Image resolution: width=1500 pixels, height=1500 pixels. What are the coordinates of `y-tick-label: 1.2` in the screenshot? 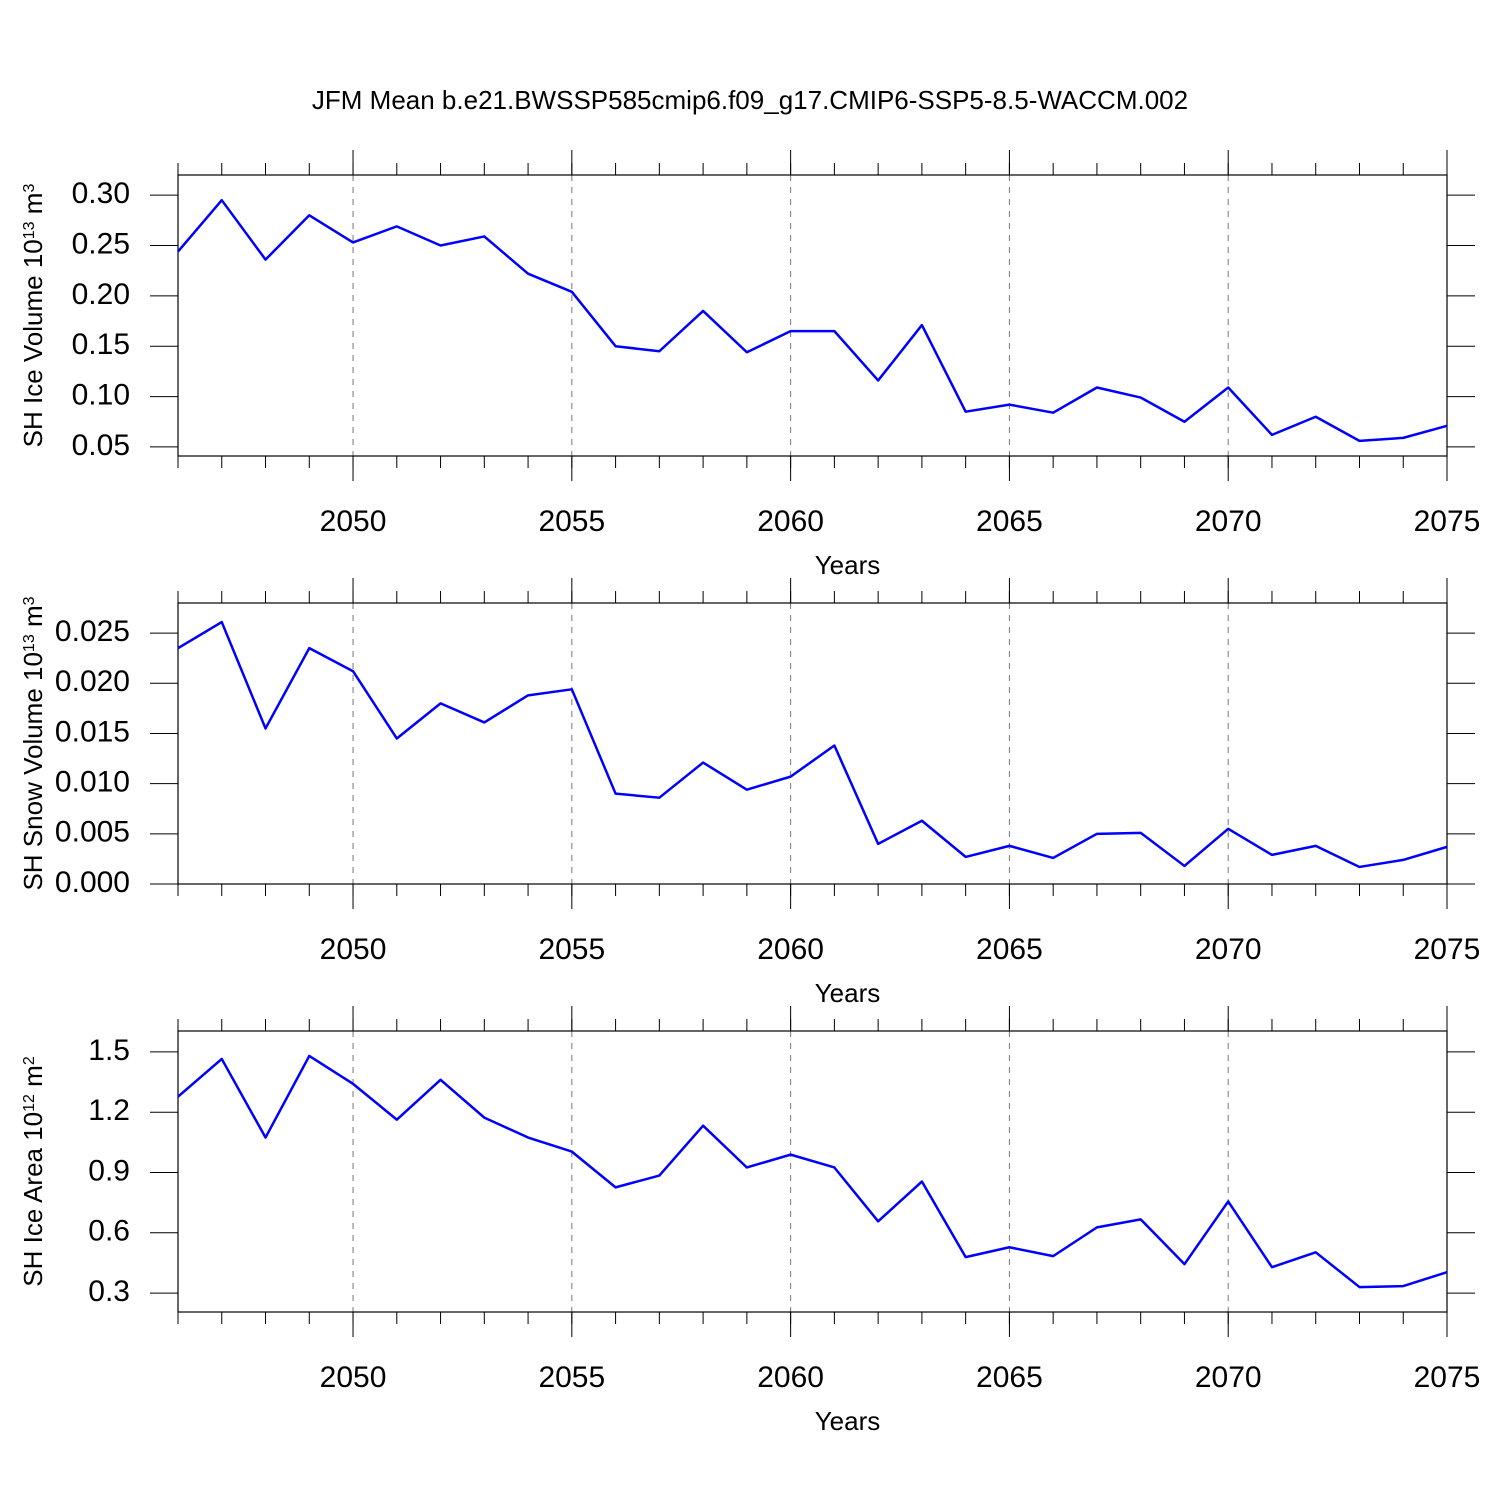 It's located at (109, 1110).